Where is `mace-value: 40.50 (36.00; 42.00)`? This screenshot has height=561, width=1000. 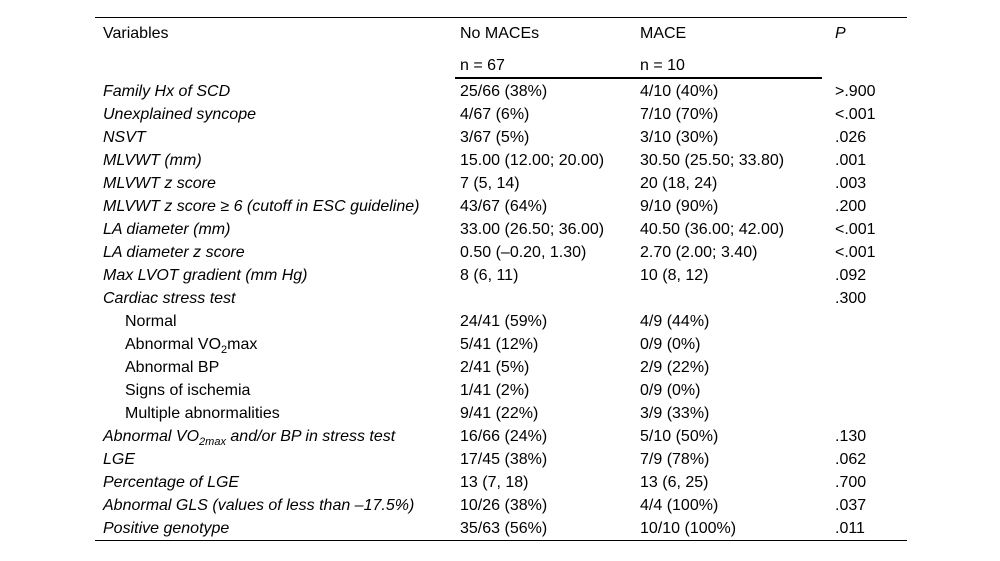
mace-value: 40.50 (36.00; 42.00) is located at coordinates (712, 229).